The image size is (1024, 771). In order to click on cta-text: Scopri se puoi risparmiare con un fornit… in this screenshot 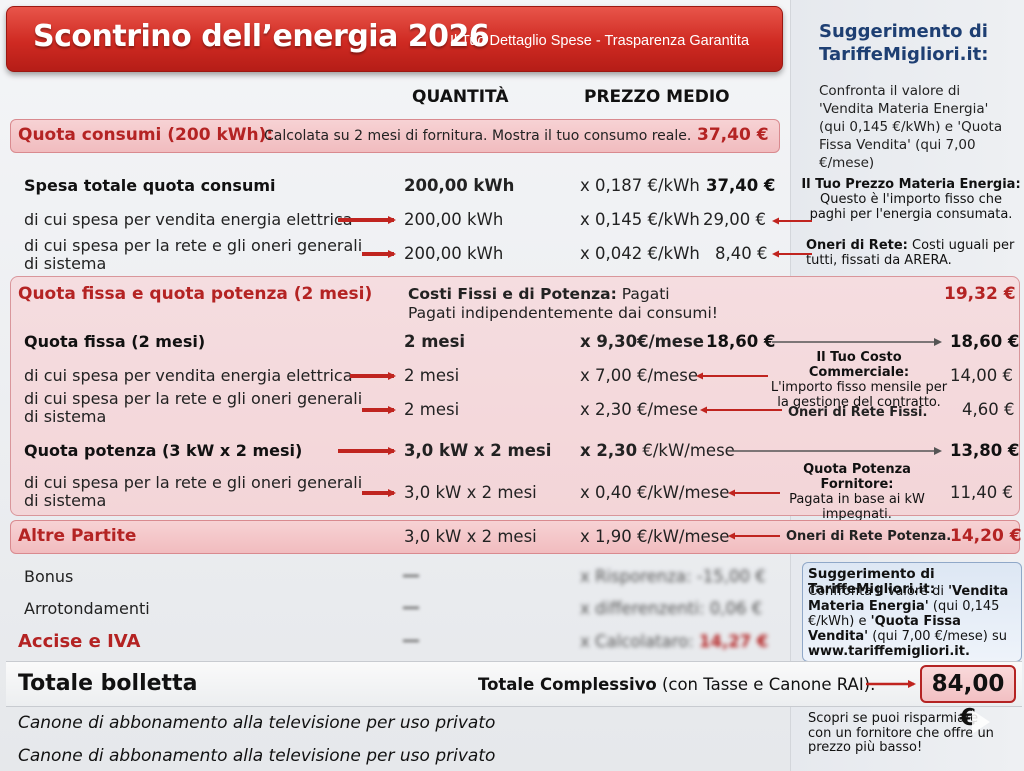, I will do `click(901, 733)`.